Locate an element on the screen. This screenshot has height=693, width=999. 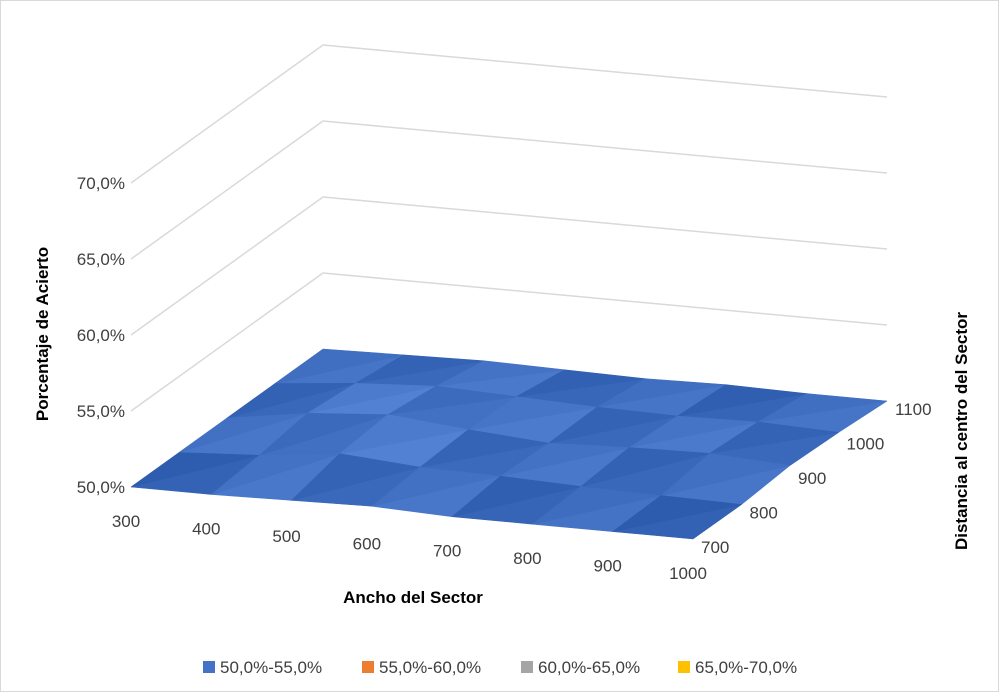
x-tick-label: 700 is located at coordinates (447, 551).